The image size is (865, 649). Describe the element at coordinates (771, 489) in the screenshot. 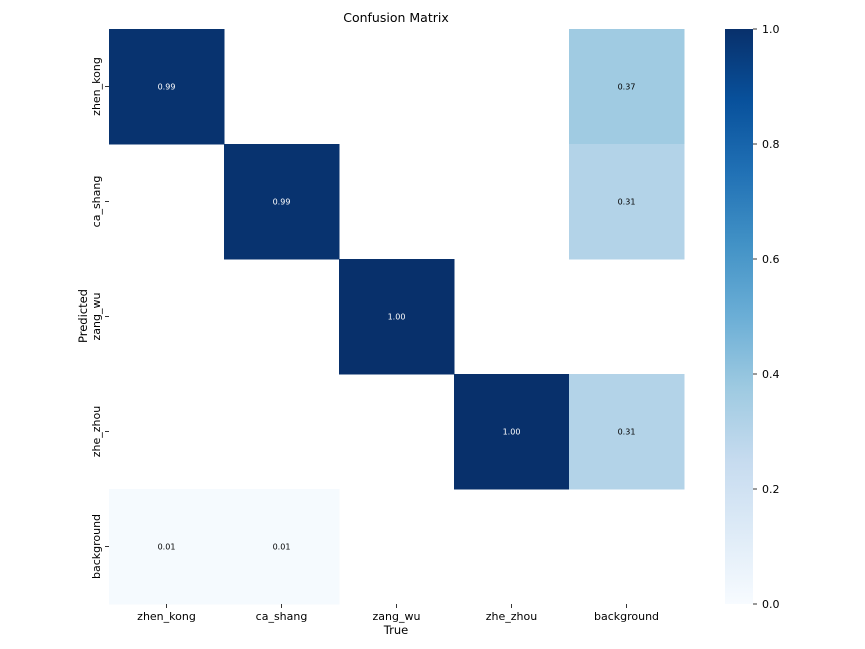

I see `colorbar-tick-label: 0.2` at that location.